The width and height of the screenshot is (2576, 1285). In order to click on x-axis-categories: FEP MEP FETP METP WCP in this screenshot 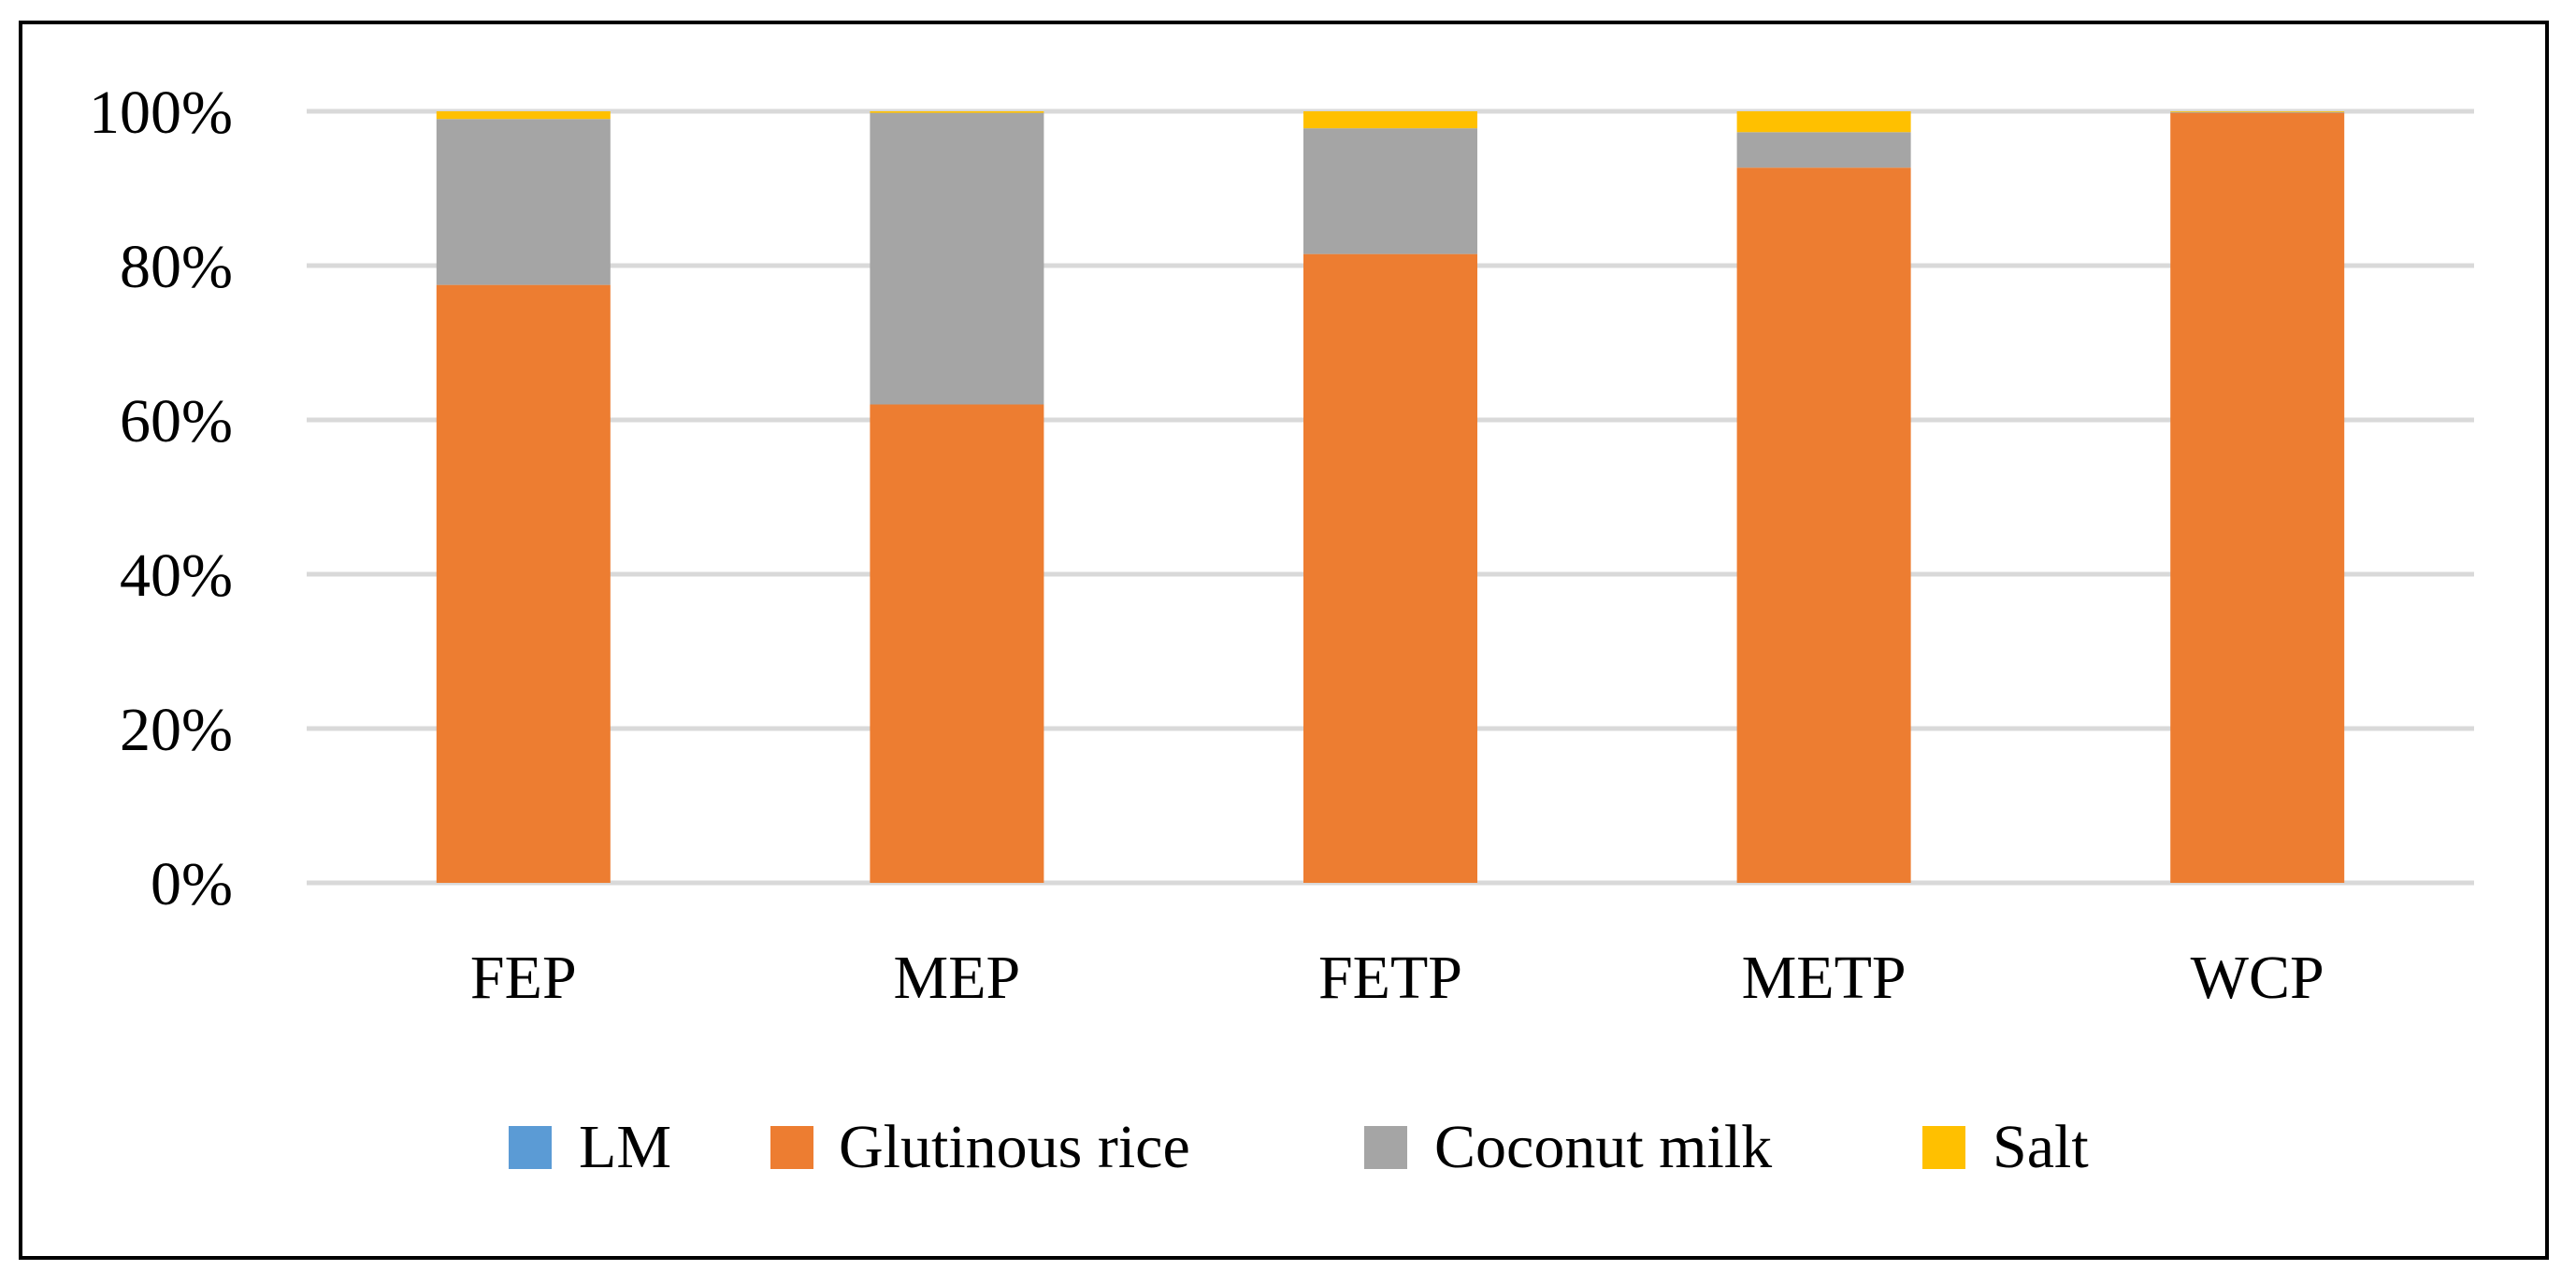, I will do `click(1397, 978)`.